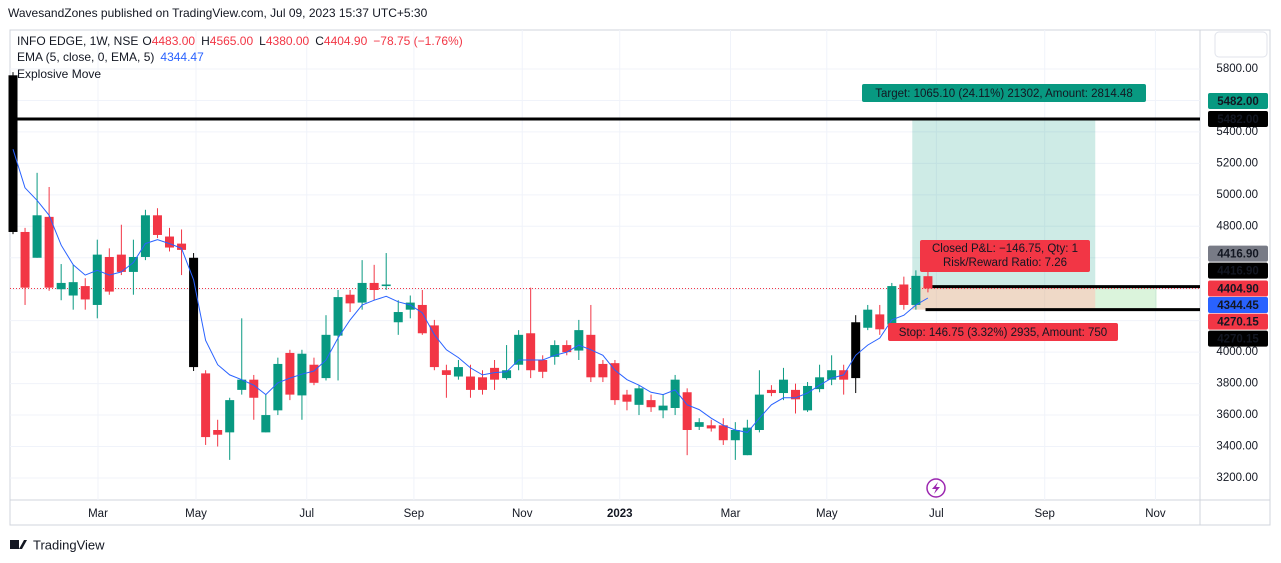 The height and width of the screenshot is (563, 1281). Describe the element at coordinates (1237, 384) in the screenshot. I see `y-tick-label: 3800.00` at that location.